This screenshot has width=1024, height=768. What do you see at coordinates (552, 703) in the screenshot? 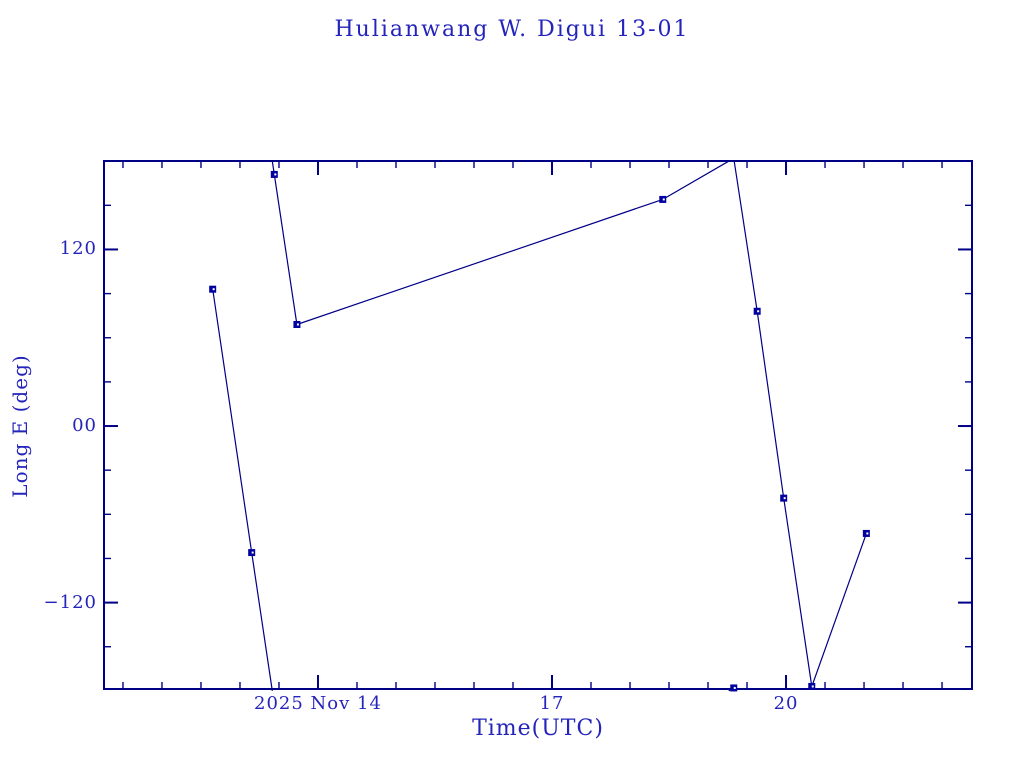
I see `x-tick-label: 17` at bounding box center [552, 703].